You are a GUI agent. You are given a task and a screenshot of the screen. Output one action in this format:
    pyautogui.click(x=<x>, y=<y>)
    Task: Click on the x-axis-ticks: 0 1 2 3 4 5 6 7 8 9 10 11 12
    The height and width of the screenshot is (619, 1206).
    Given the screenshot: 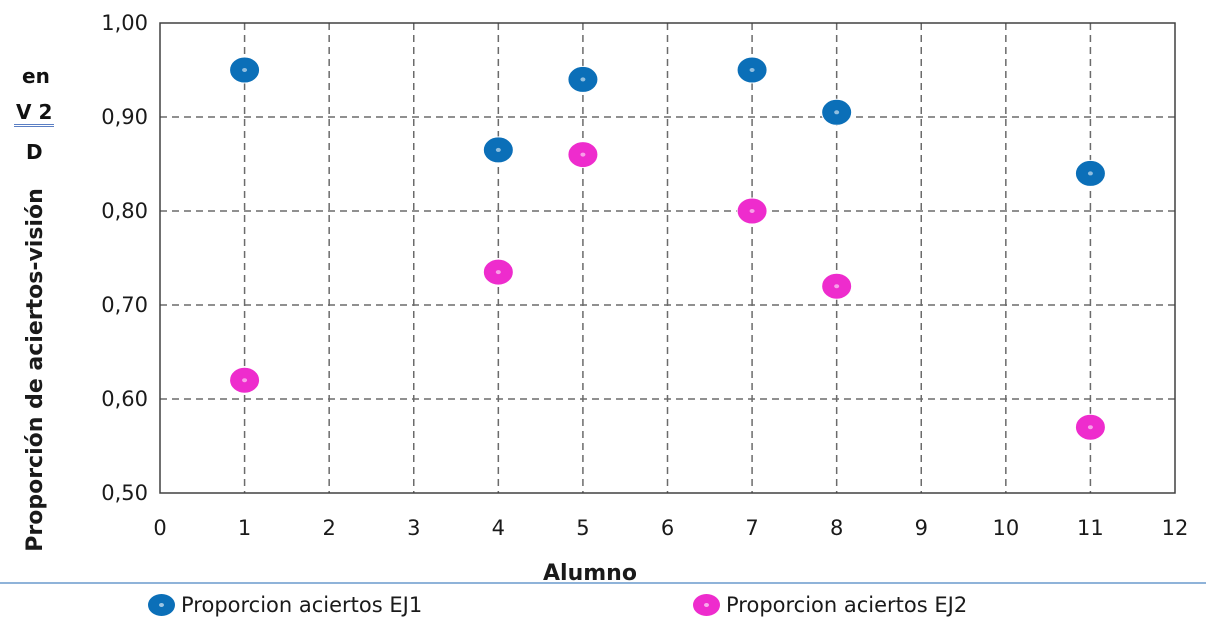 What is the action you would take?
    pyautogui.click(x=670, y=528)
    